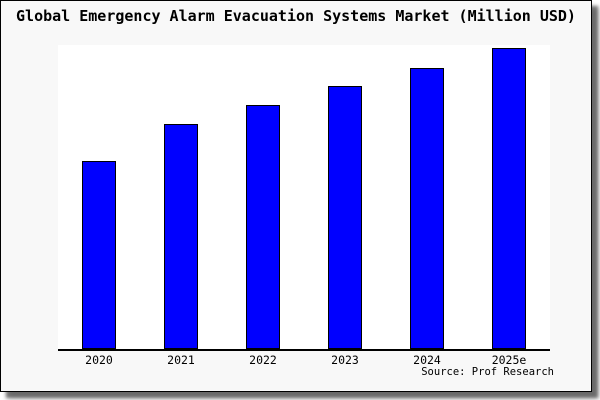 Image resolution: width=600 pixels, height=400 pixels. I want to click on x-tick-2025e: 2025e, so click(509, 360).